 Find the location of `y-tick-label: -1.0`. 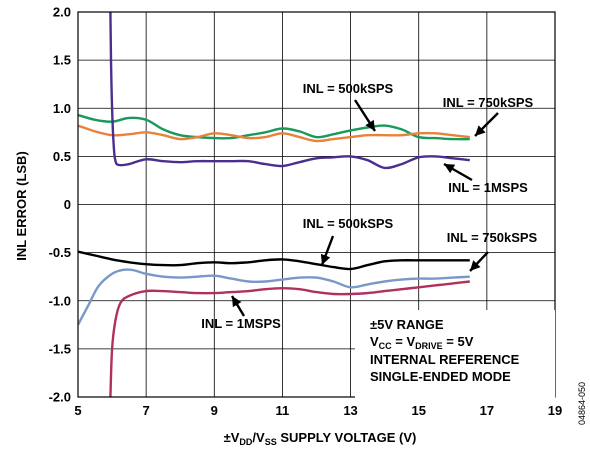

y-tick-label: -1.0 is located at coordinates (60, 300).